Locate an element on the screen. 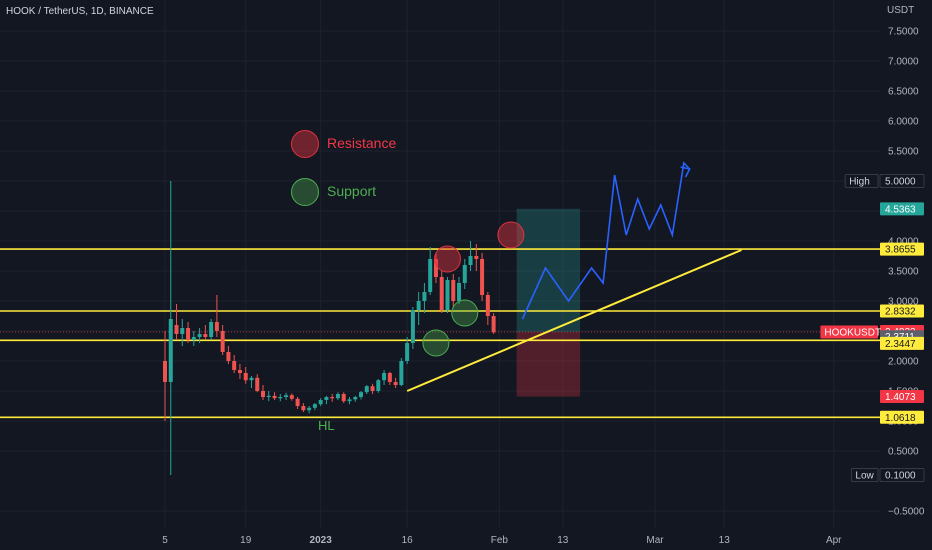  y-tick-label-12: 6.0000 is located at coordinates (903, 122).